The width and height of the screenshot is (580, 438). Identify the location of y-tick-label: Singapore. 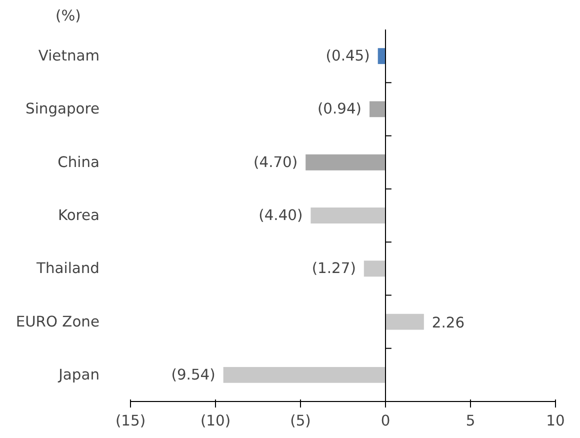
(63, 109).